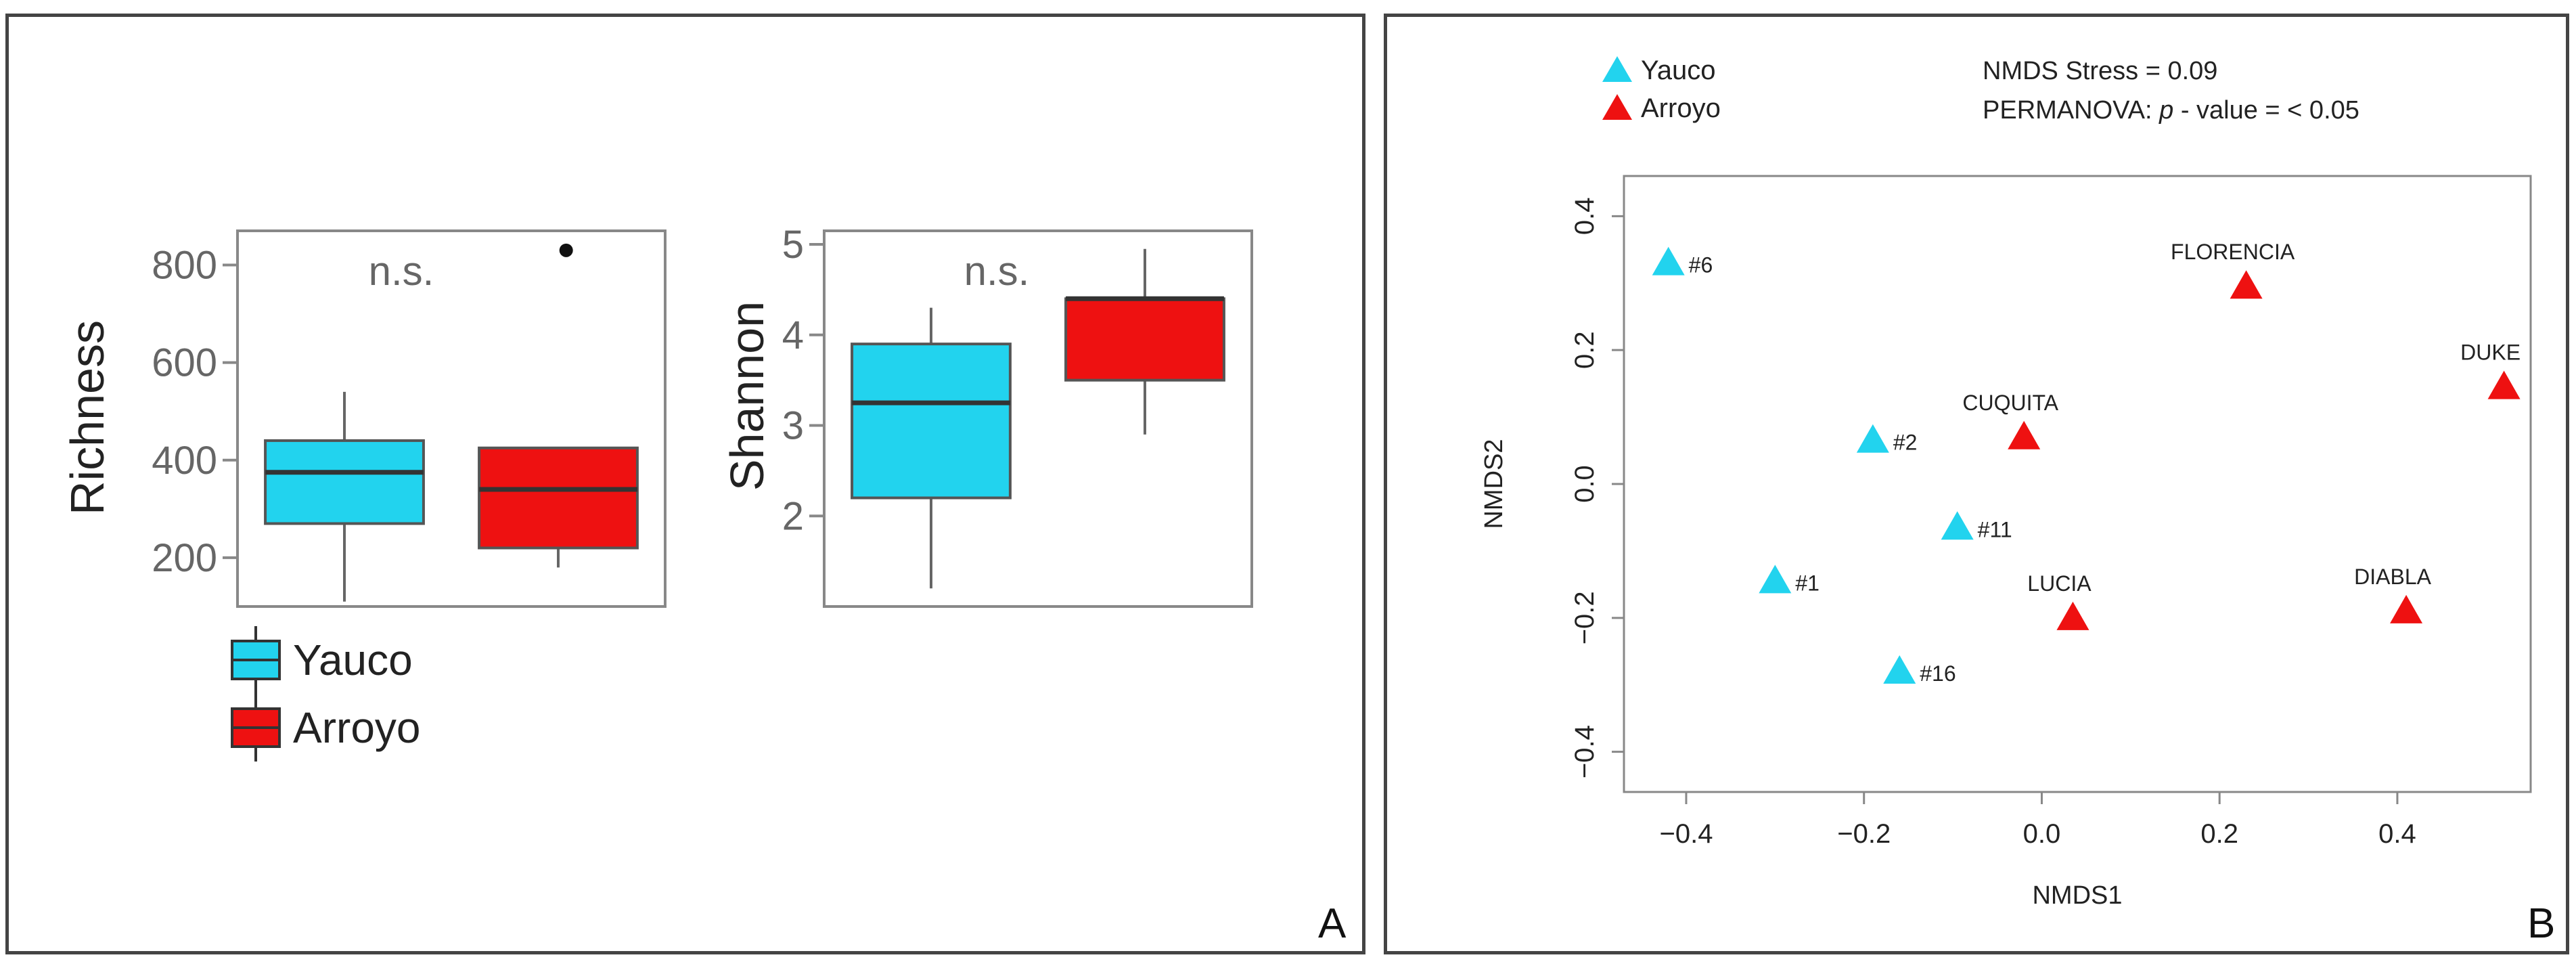 The image size is (2576, 970). What do you see at coordinates (2042, 834) in the screenshot?
I see `nmds-x-tick-label: 0.0` at bounding box center [2042, 834].